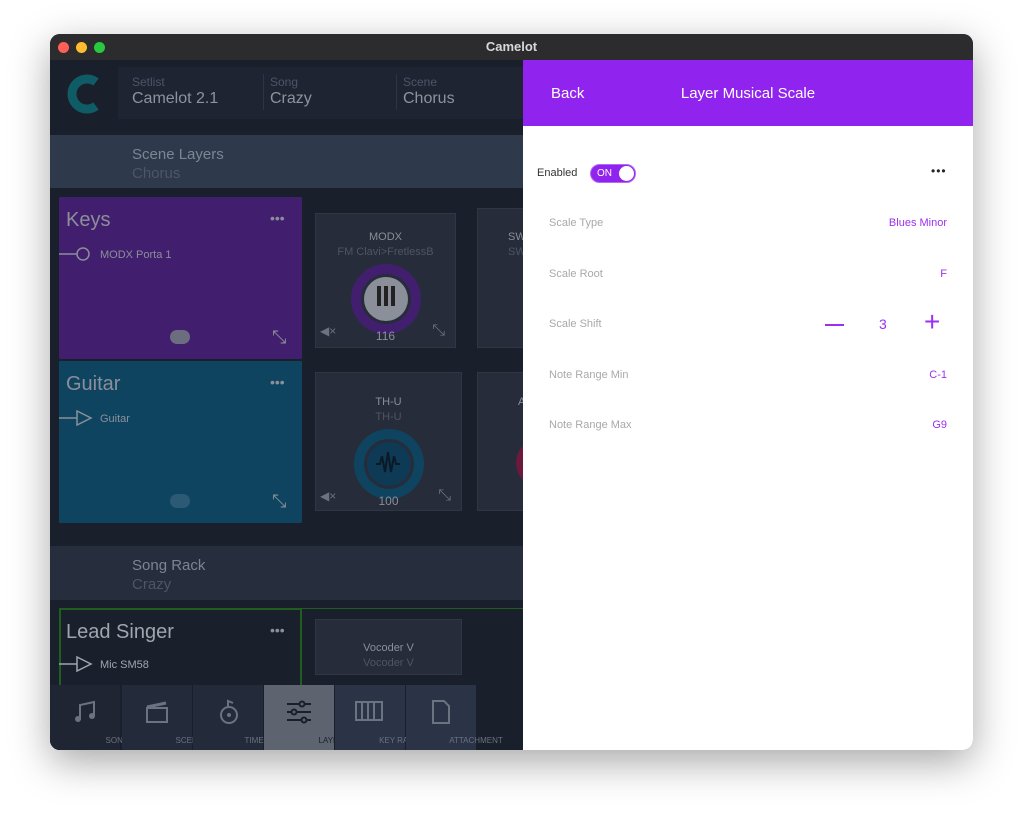  I want to click on zoom-button, so click(99, 47).